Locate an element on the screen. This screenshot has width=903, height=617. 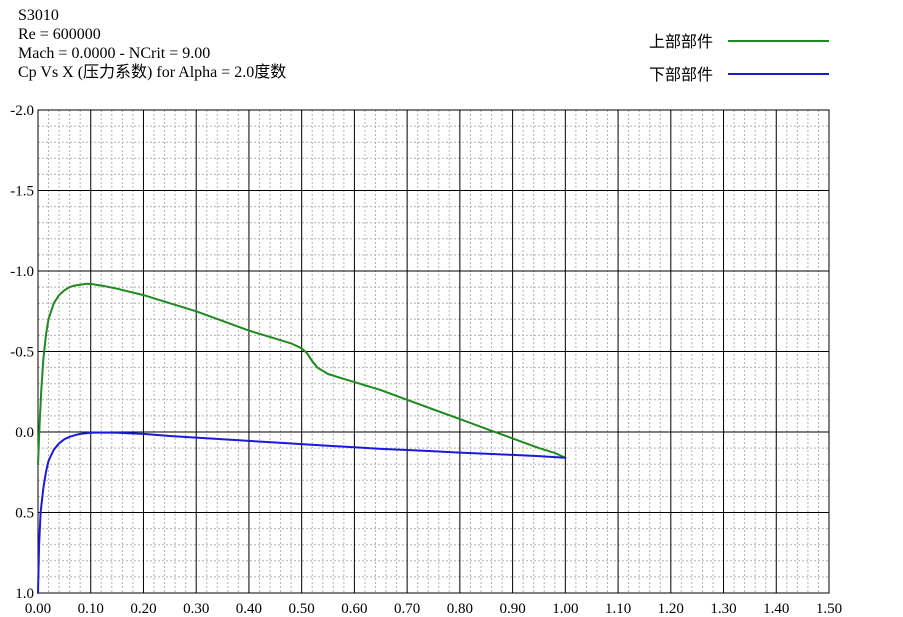
x-tick-label: 0.50 is located at coordinates (302, 609).